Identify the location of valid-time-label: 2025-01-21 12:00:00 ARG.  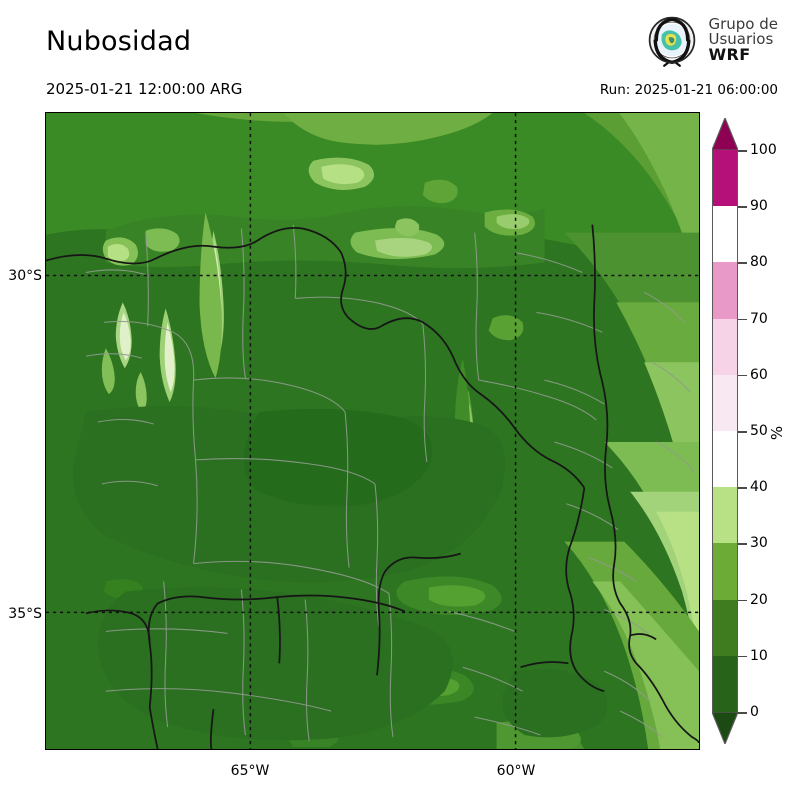
(144, 89).